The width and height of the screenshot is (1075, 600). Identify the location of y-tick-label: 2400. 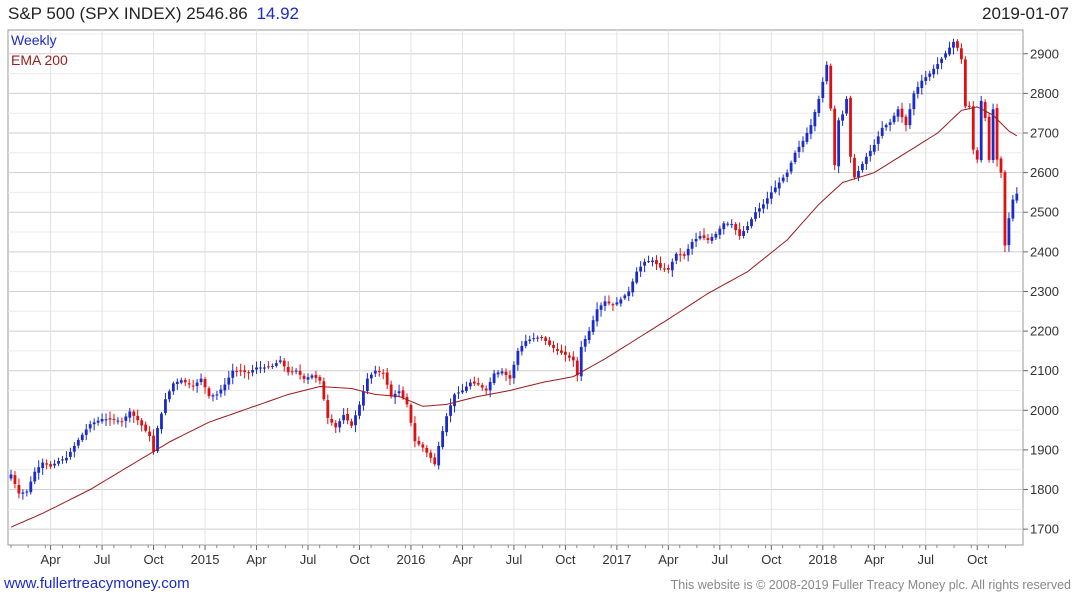
(1044, 251).